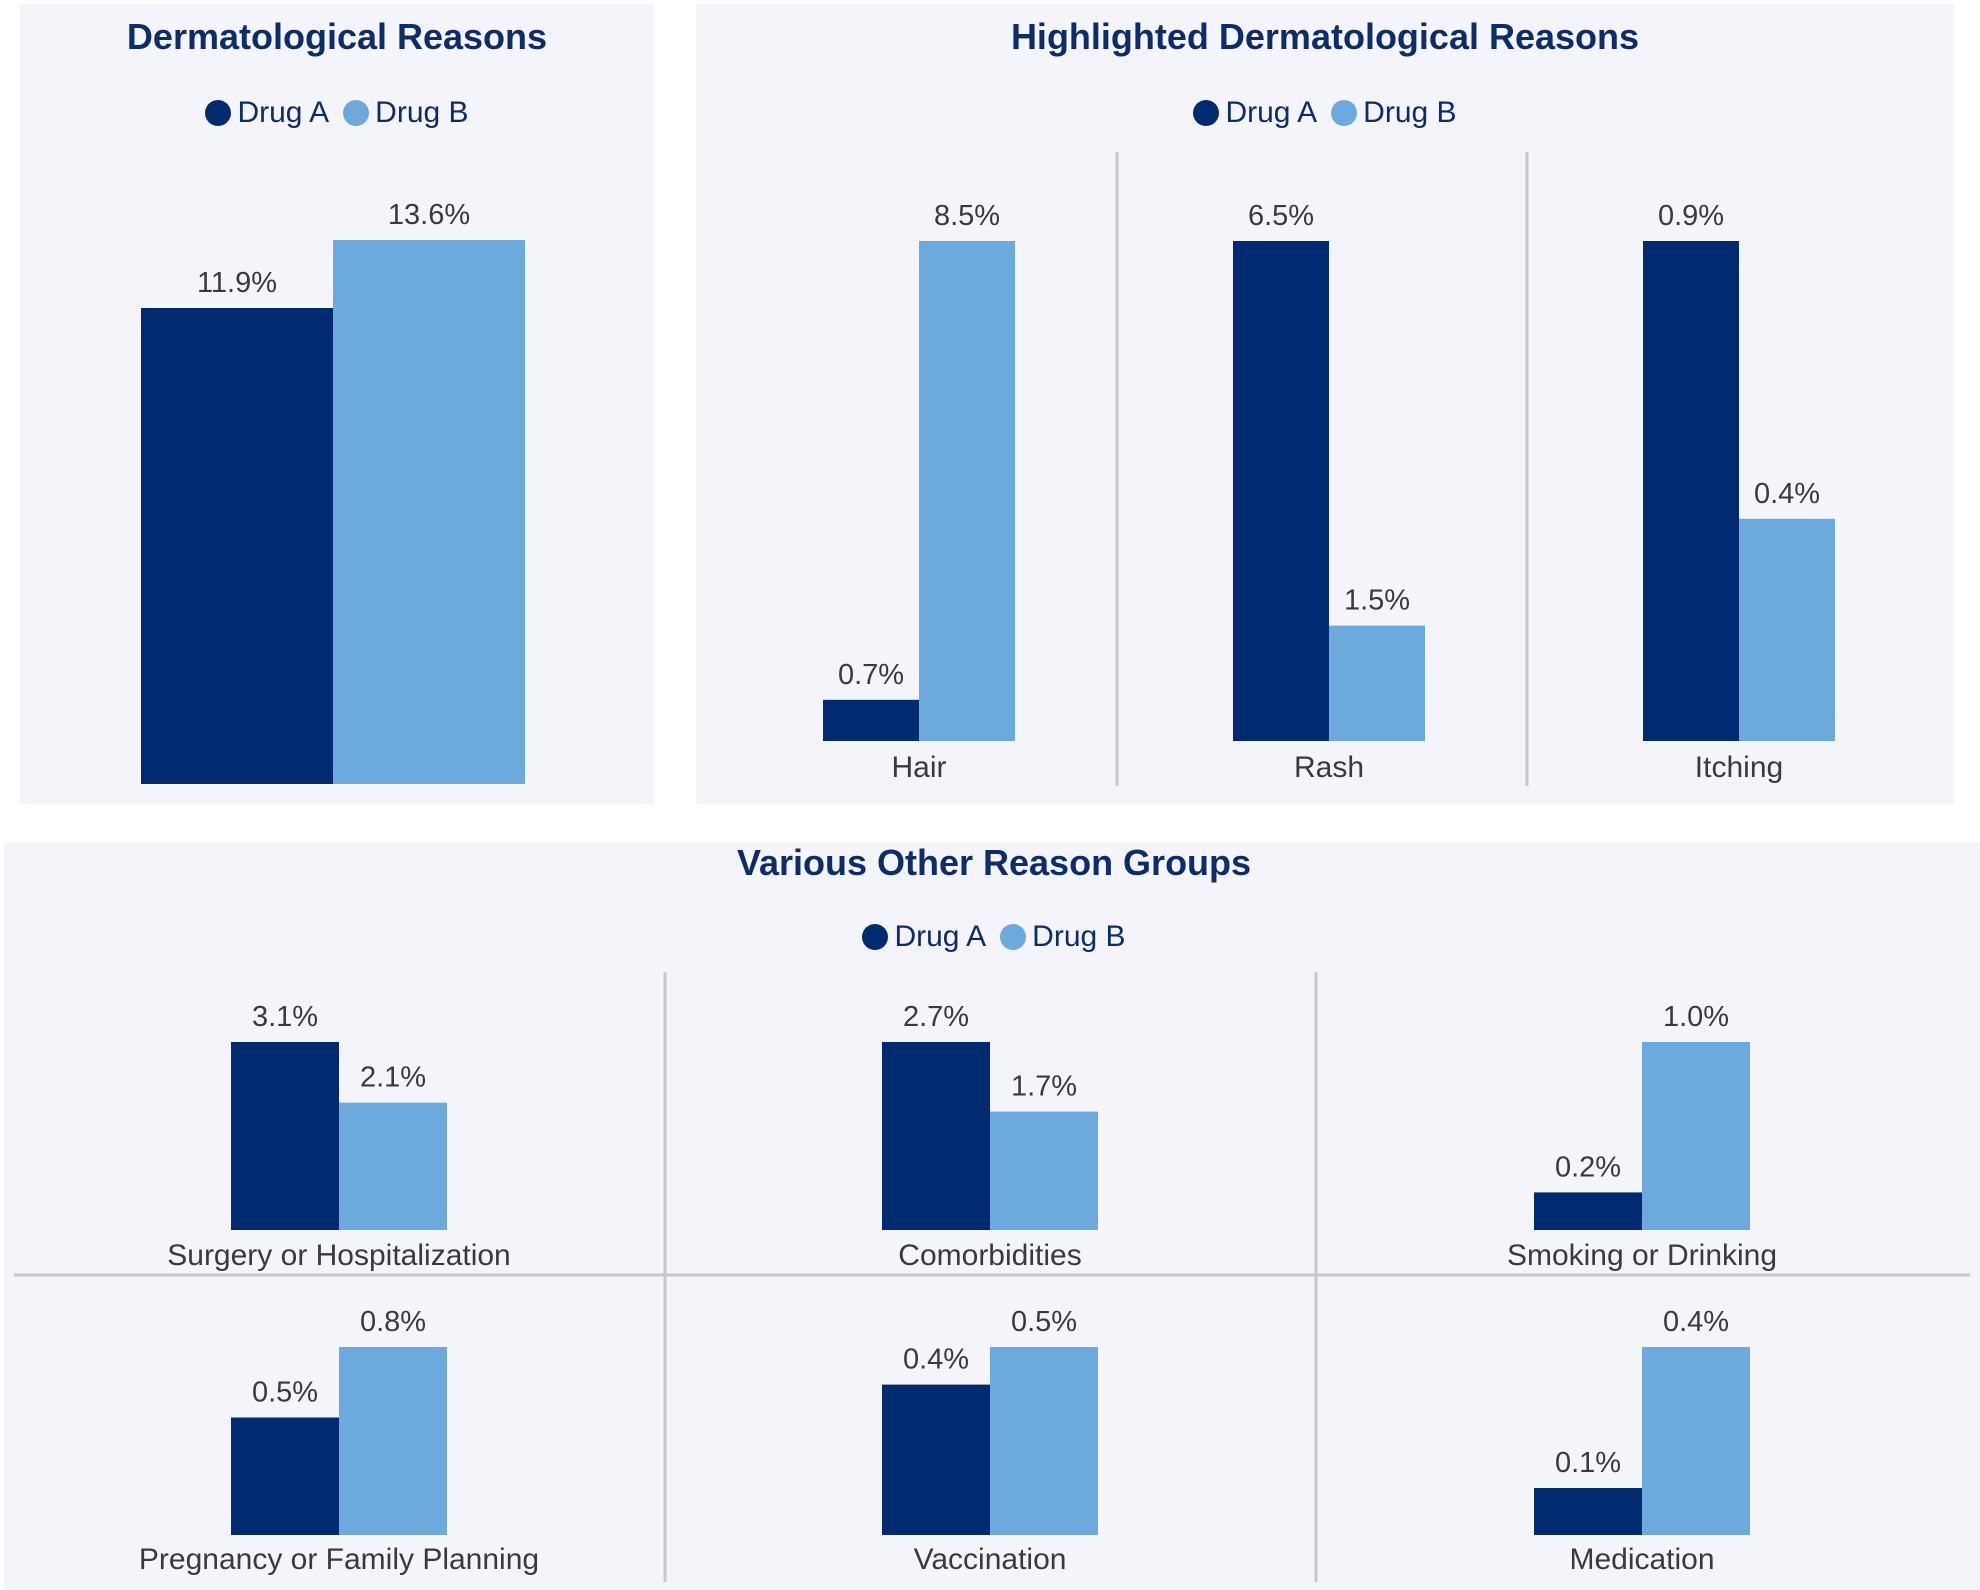 Image resolution: width=1980 pixels, height=1590 pixels. What do you see at coordinates (285, 1476) in the screenshot?
I see `bar-pregnancy-or-family-planning-drug-a` at bounding box center [285, 1476].